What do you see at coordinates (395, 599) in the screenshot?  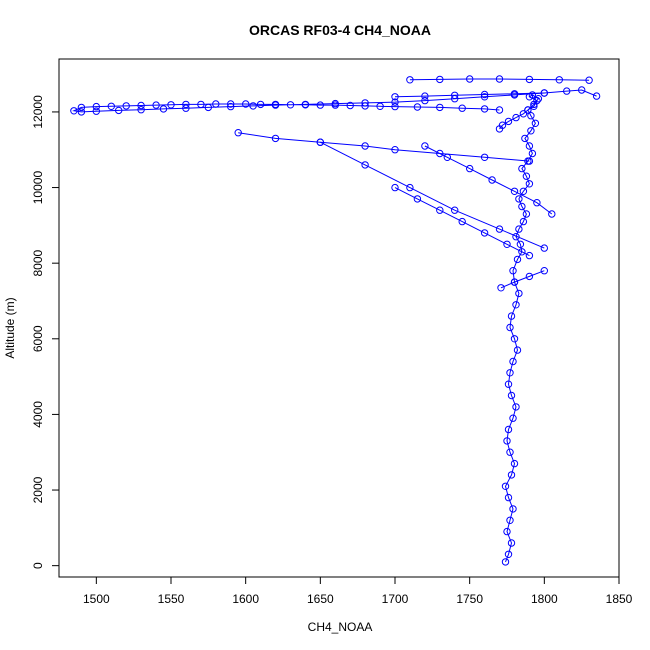 I see `x-tick-label: 1700` at bounding box center [395, 599].